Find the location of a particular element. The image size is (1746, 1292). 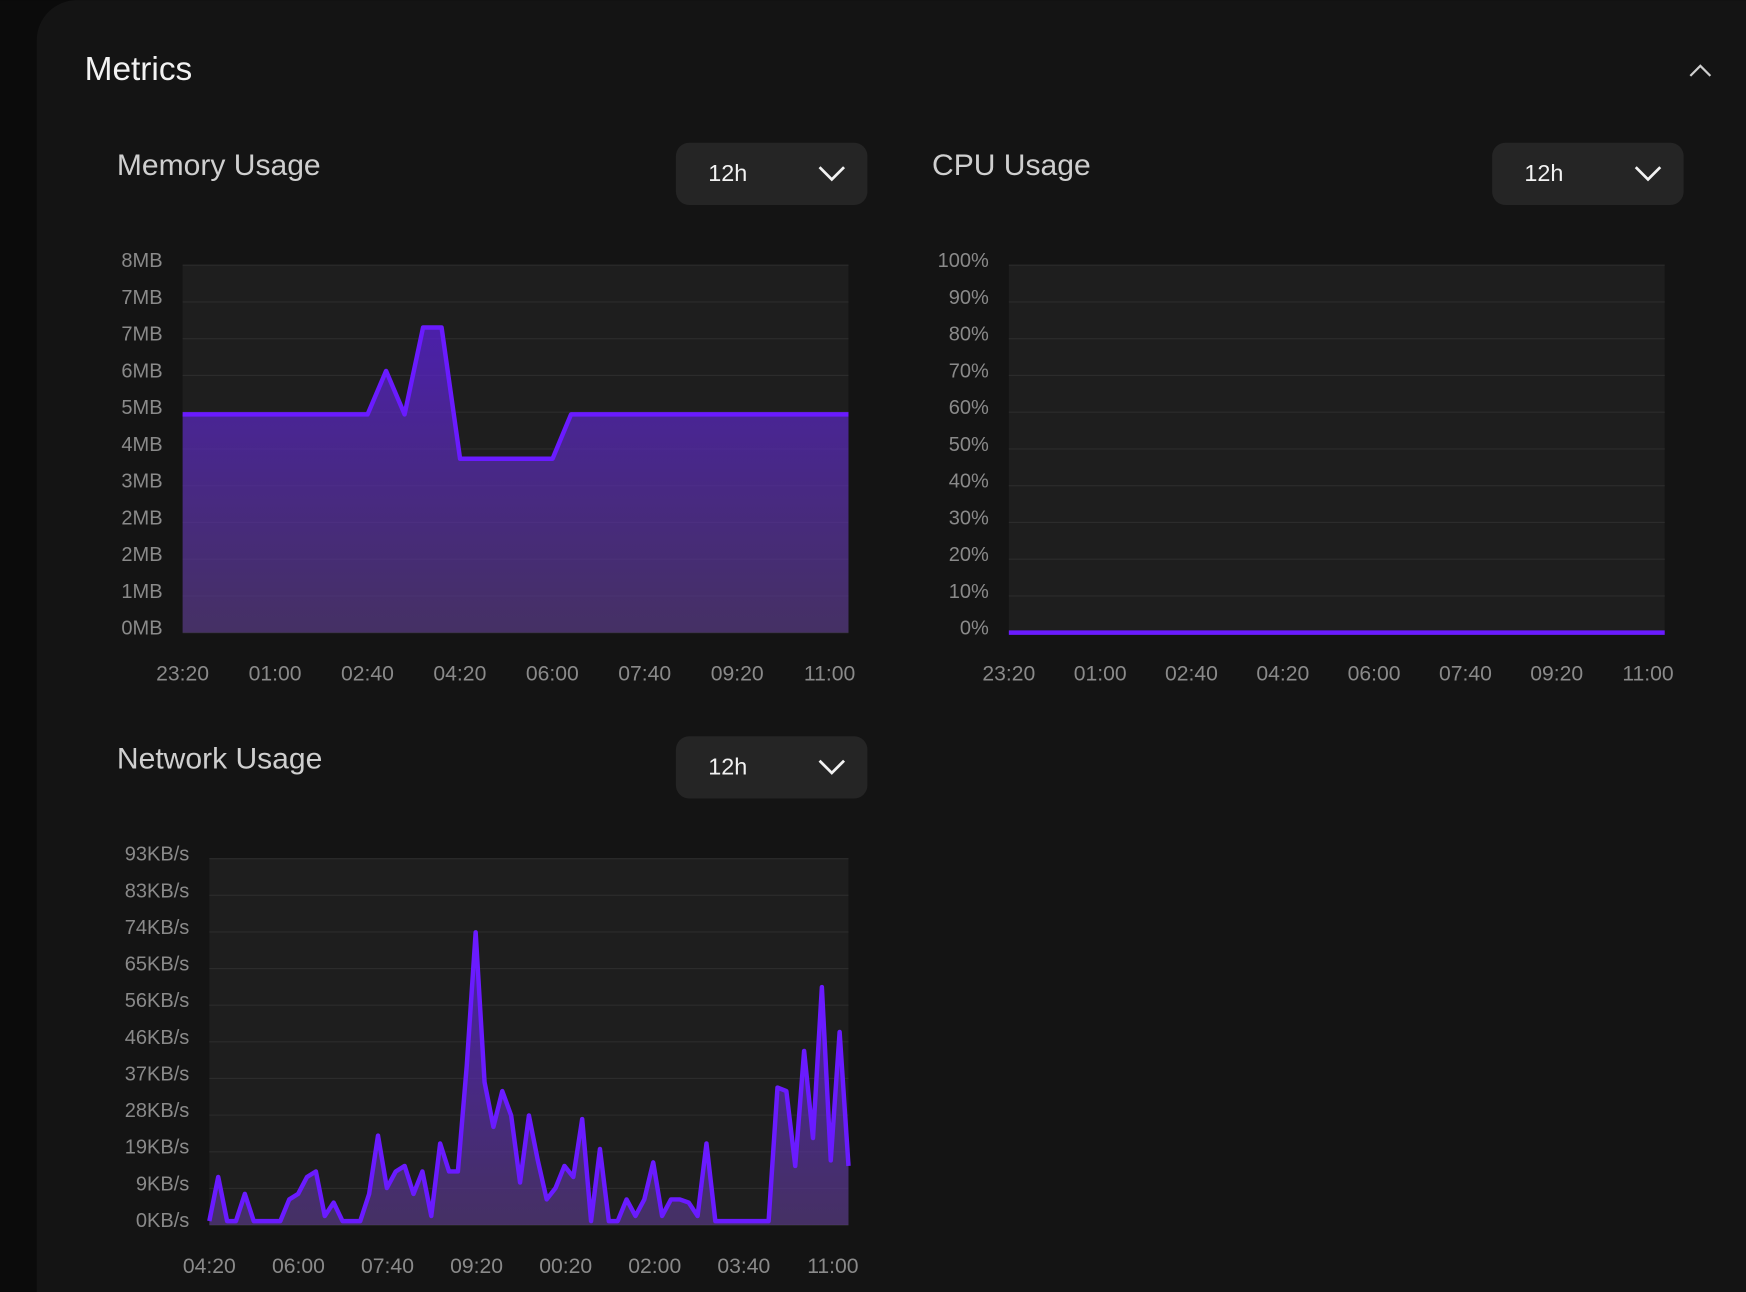

y-tick-label: 20% is located at coordinates (969, 555).